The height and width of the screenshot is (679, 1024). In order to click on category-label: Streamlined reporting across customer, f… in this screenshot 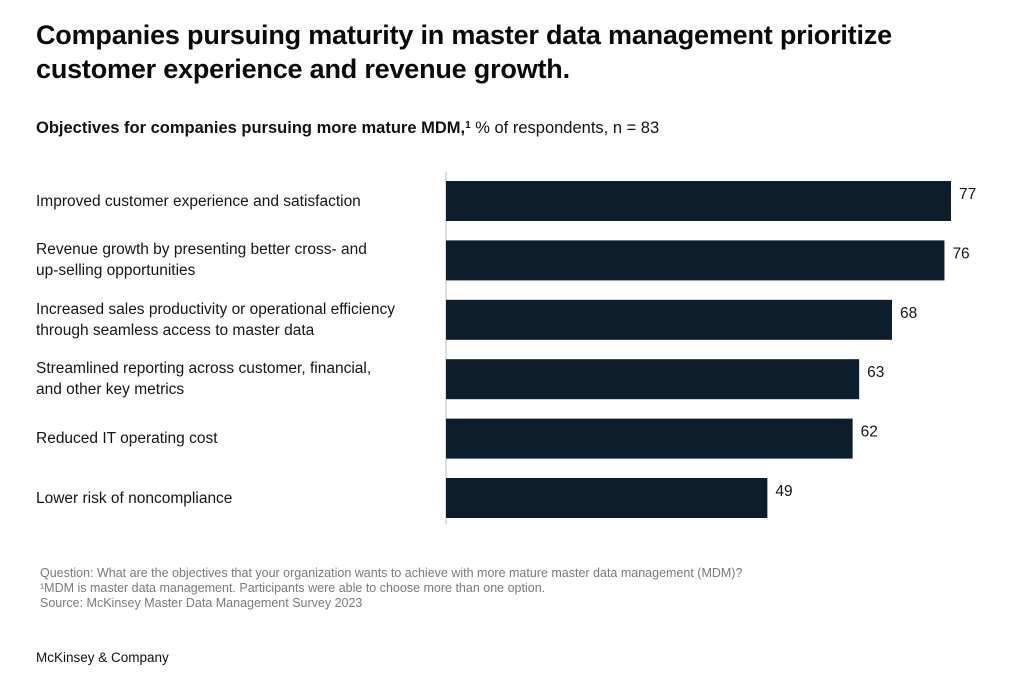, I will do `click(236, 379)`.